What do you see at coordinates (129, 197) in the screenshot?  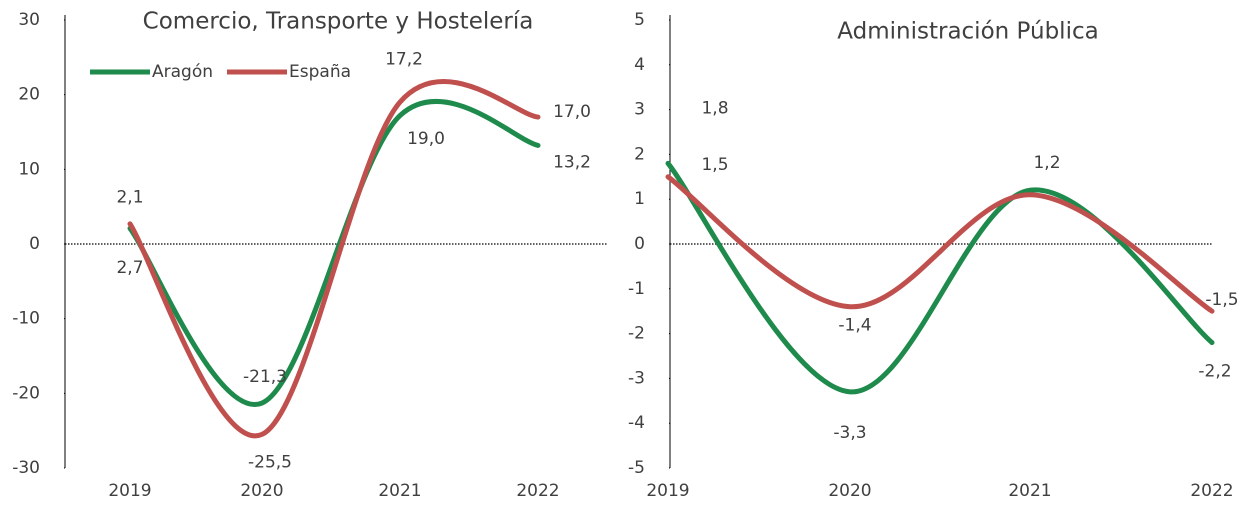 I see `data-label: 2,1` at bounding box center [129, 197].